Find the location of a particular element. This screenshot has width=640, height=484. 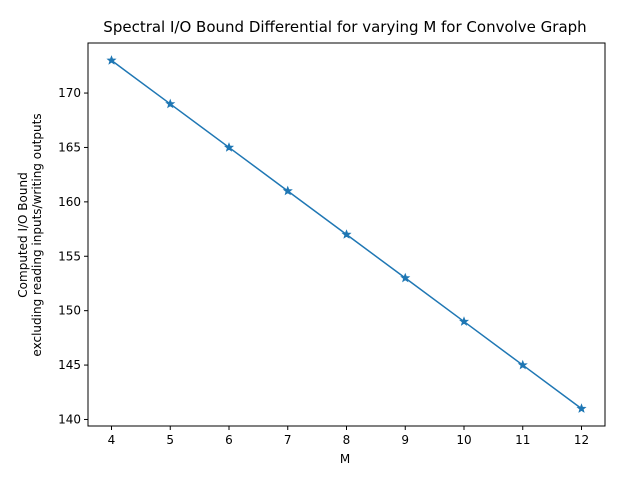

x-axis-ticks: 4 5 6 7 8 9 10 11 12 is located at coordinates (348, 436).